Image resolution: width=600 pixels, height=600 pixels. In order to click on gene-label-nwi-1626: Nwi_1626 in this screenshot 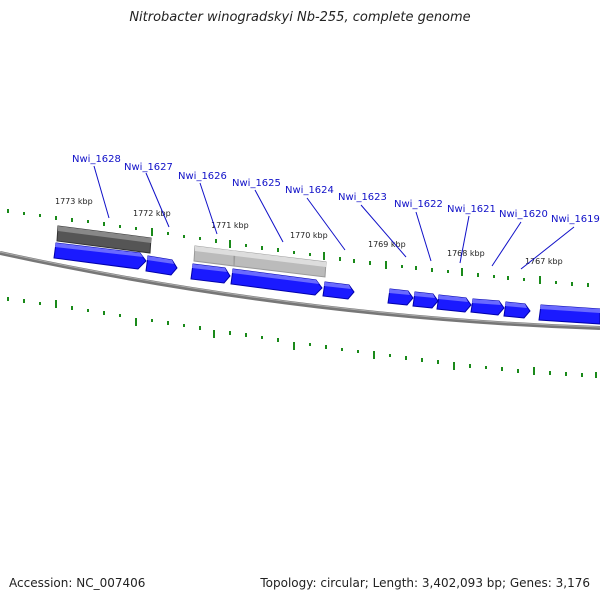, I will do `click(202, 176)`.